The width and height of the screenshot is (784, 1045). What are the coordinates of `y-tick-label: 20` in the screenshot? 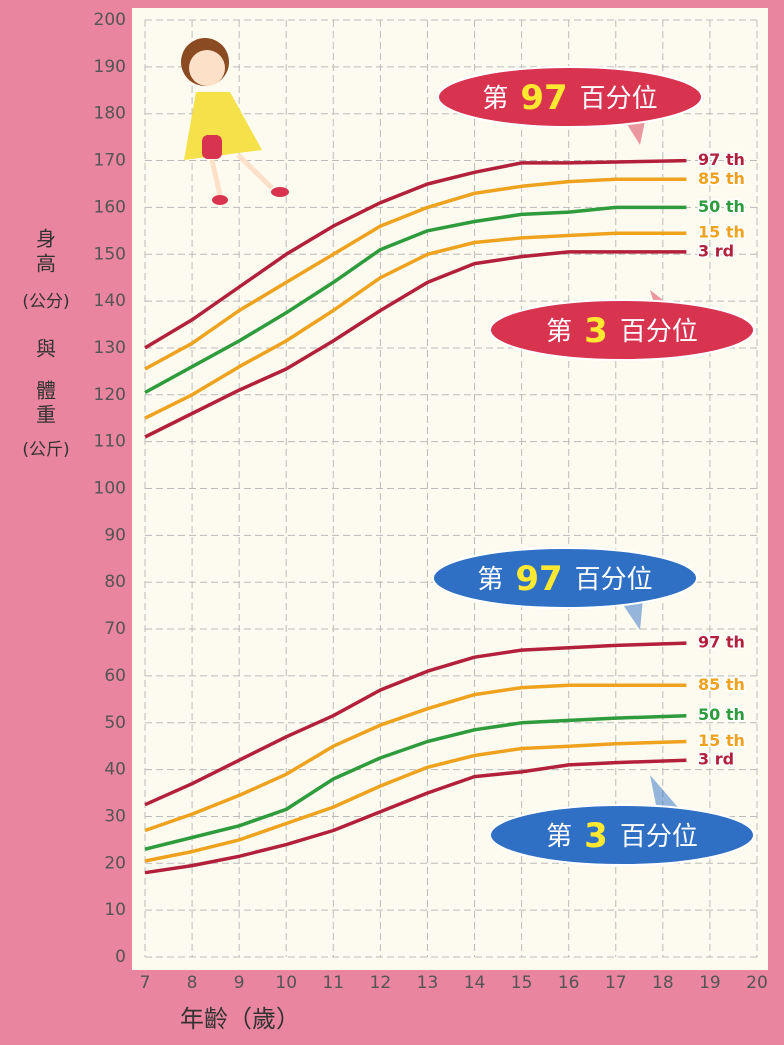 It's located at (115, 863).